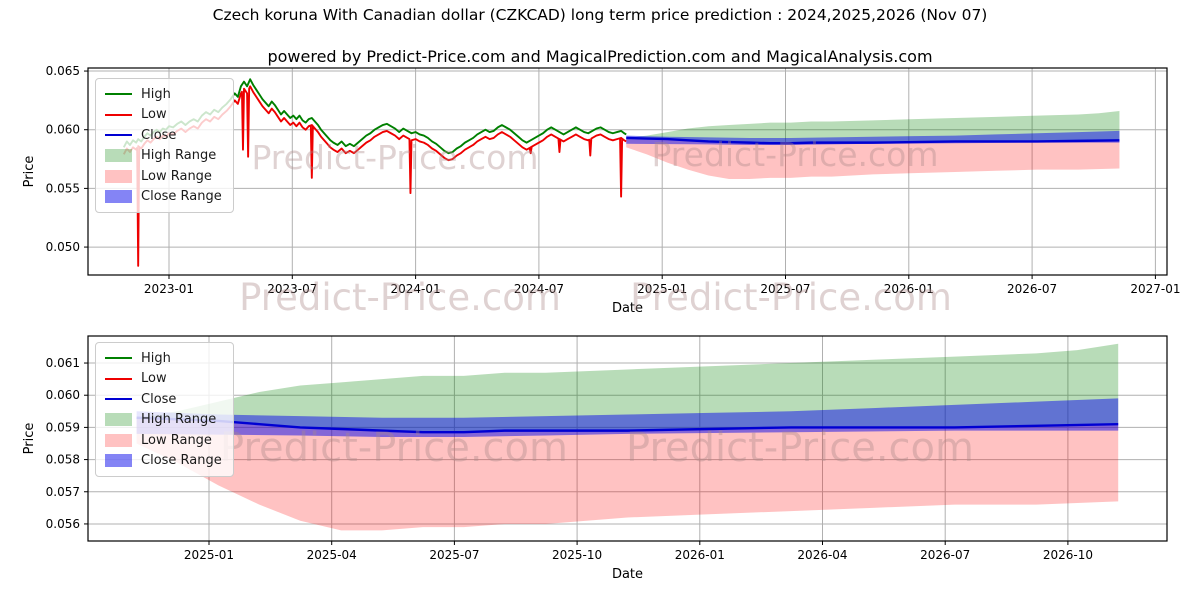  I want to click on x-tick-label: 2023-01, so click(169, 289).